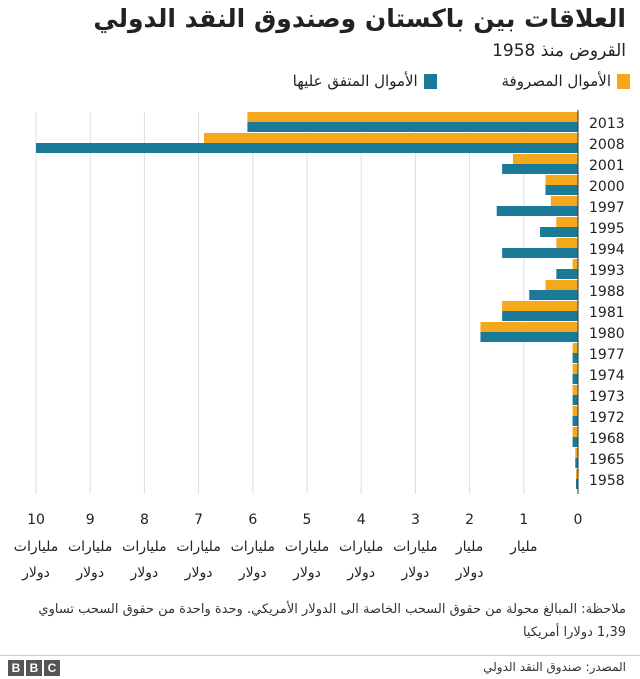 Image resolution: width=640 pixels, height=679 pixels. What do you see at coordinates (361, 520) in the screenshot?
I see `tick-label: 4` at bounding box center [361, 520].